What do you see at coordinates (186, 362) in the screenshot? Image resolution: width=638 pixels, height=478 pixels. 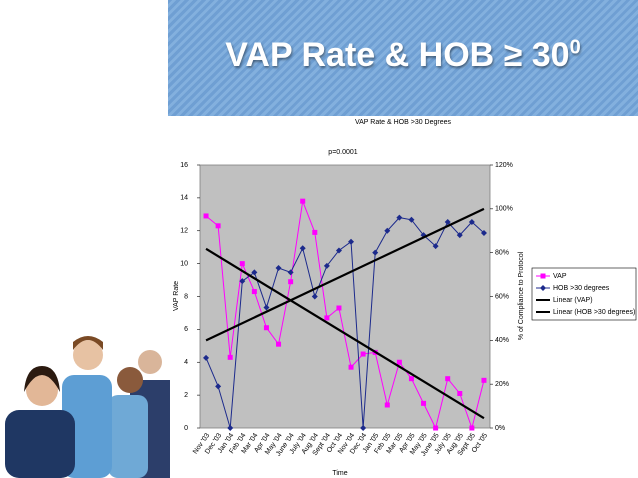 I see `y-tick-label: 4` at bounding box center [186, 362].